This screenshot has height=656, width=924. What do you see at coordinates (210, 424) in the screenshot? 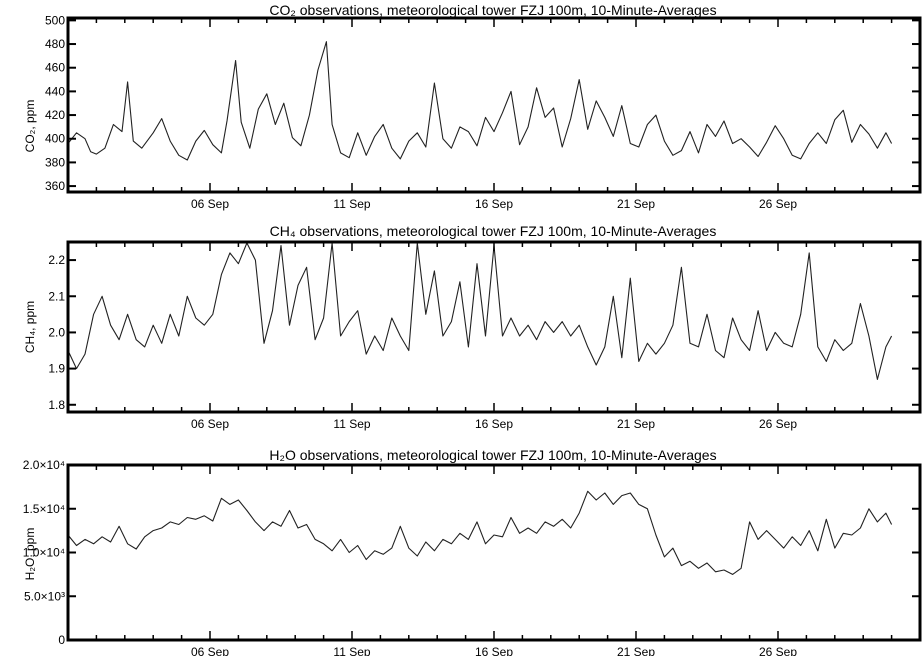
I see `ch4-x-tick-label: 06 Sep` at bounding box center [210, 424].